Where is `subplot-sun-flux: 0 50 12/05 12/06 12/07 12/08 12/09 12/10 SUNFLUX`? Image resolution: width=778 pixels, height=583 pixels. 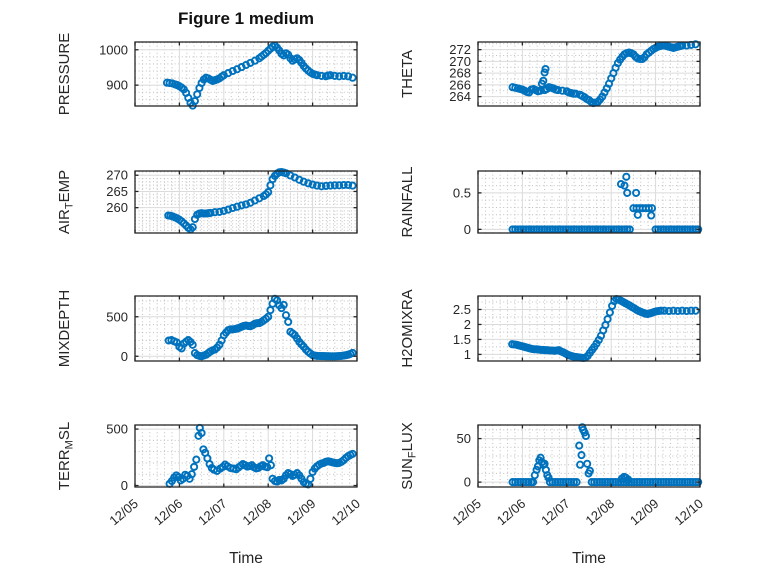 subplot-sun-flux: 0 50 12/05 12/06 12/07 12/08 12/09 12/10 SUNFLUX is located at coordinates (552, 475).